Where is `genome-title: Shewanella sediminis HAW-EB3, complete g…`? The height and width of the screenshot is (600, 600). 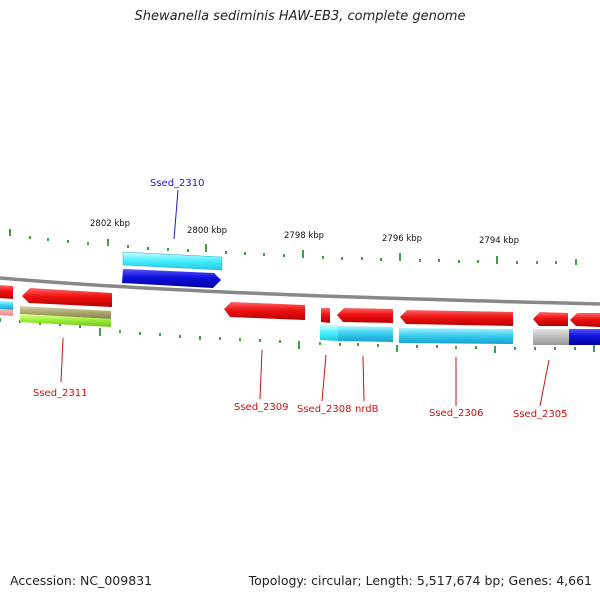 genome-title: Shewanella sediminis HAW-EB3, complete g… is located at coordinates (300, 16).